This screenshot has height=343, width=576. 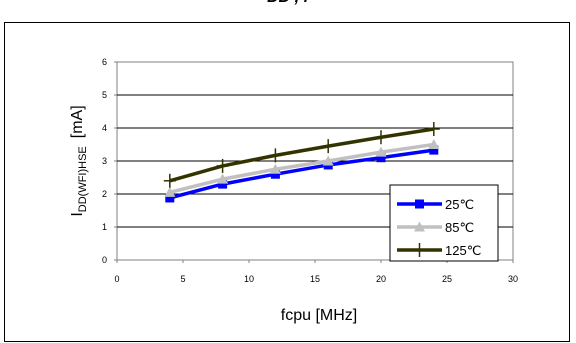 What do you see at coordinates (104, 128) in the screenshot?
I see `y-tick-label: 4` at bounding box center [104, 128].